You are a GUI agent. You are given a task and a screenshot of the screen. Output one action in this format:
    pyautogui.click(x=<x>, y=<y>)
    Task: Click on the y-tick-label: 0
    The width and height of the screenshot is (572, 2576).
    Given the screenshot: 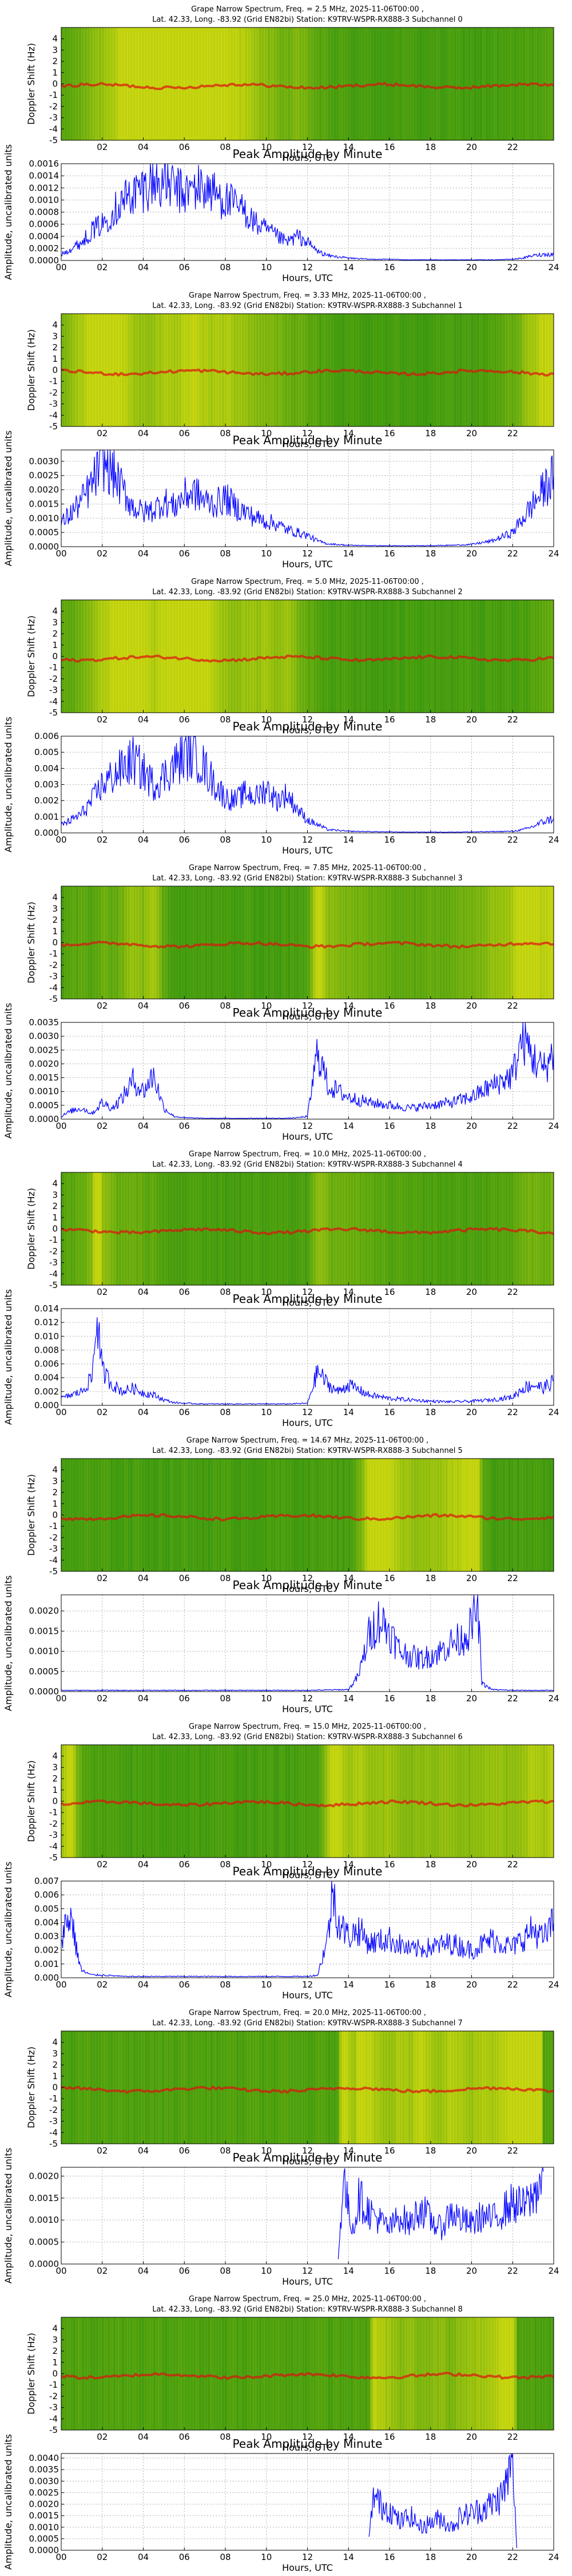 What is the action you would take?
    pyautogui.click(x=55, y=370)
    